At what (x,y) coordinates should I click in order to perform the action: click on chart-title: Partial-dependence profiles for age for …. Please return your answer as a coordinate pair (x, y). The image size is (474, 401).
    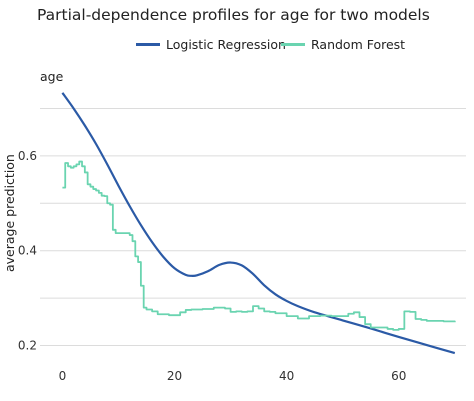
    Looking at the image, I should click on (233, 15).